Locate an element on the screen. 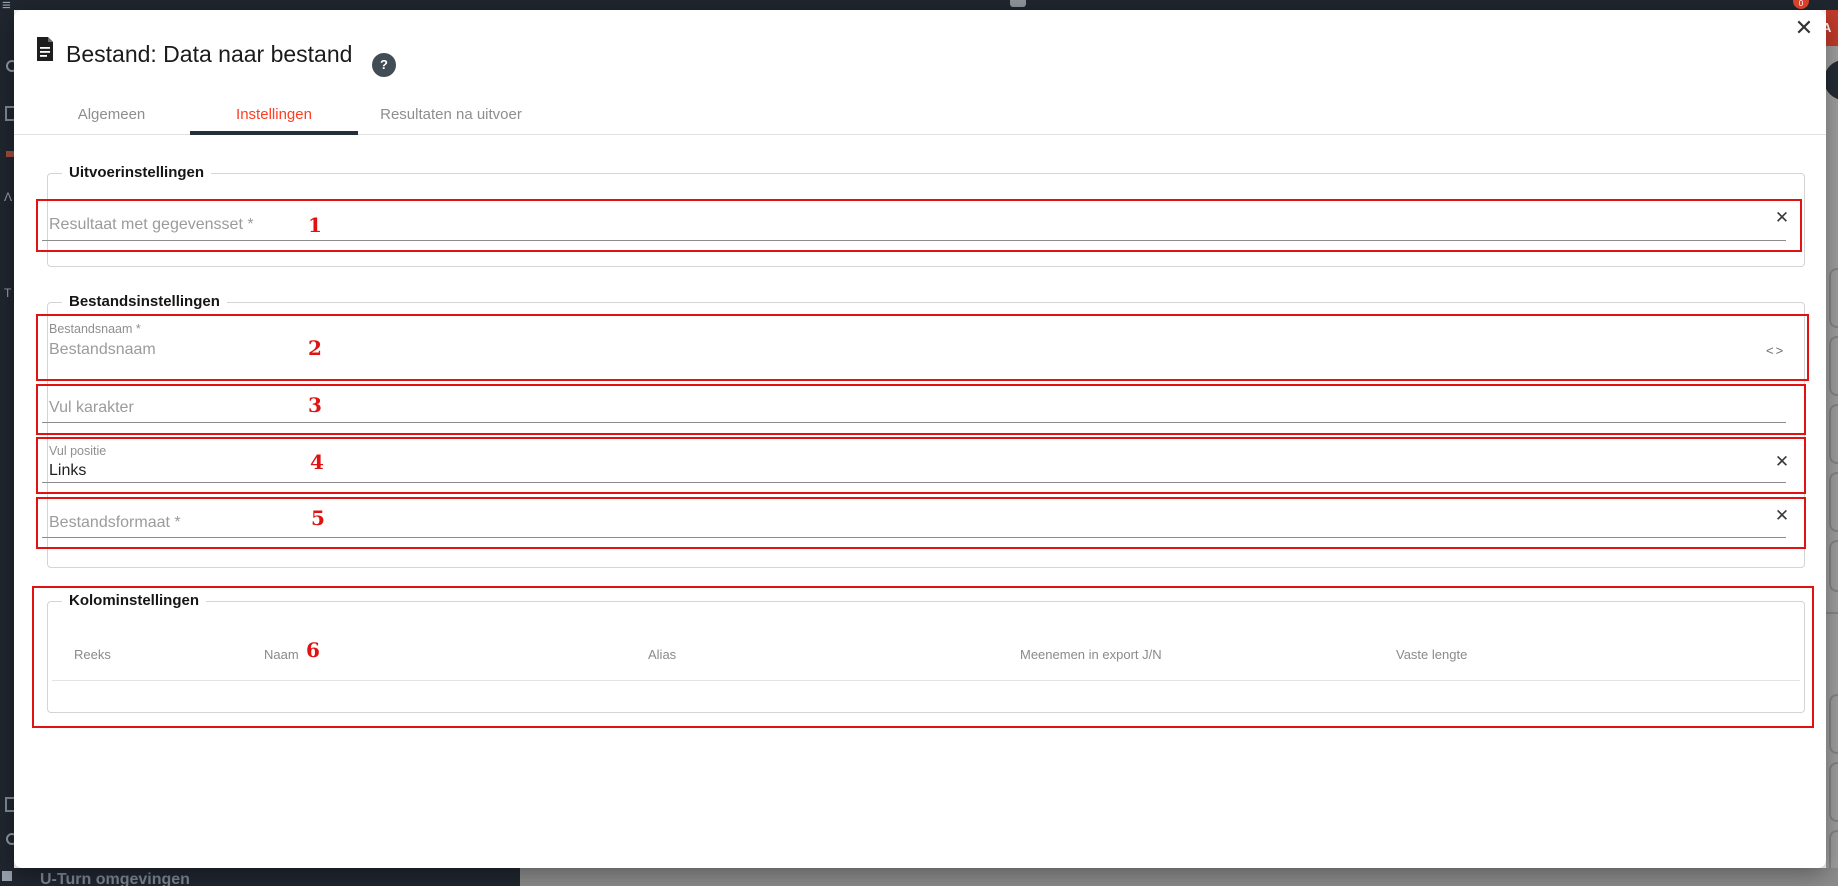 The image size is (1838, 886). input-vul-karakter is located at coordinates (914, 406).